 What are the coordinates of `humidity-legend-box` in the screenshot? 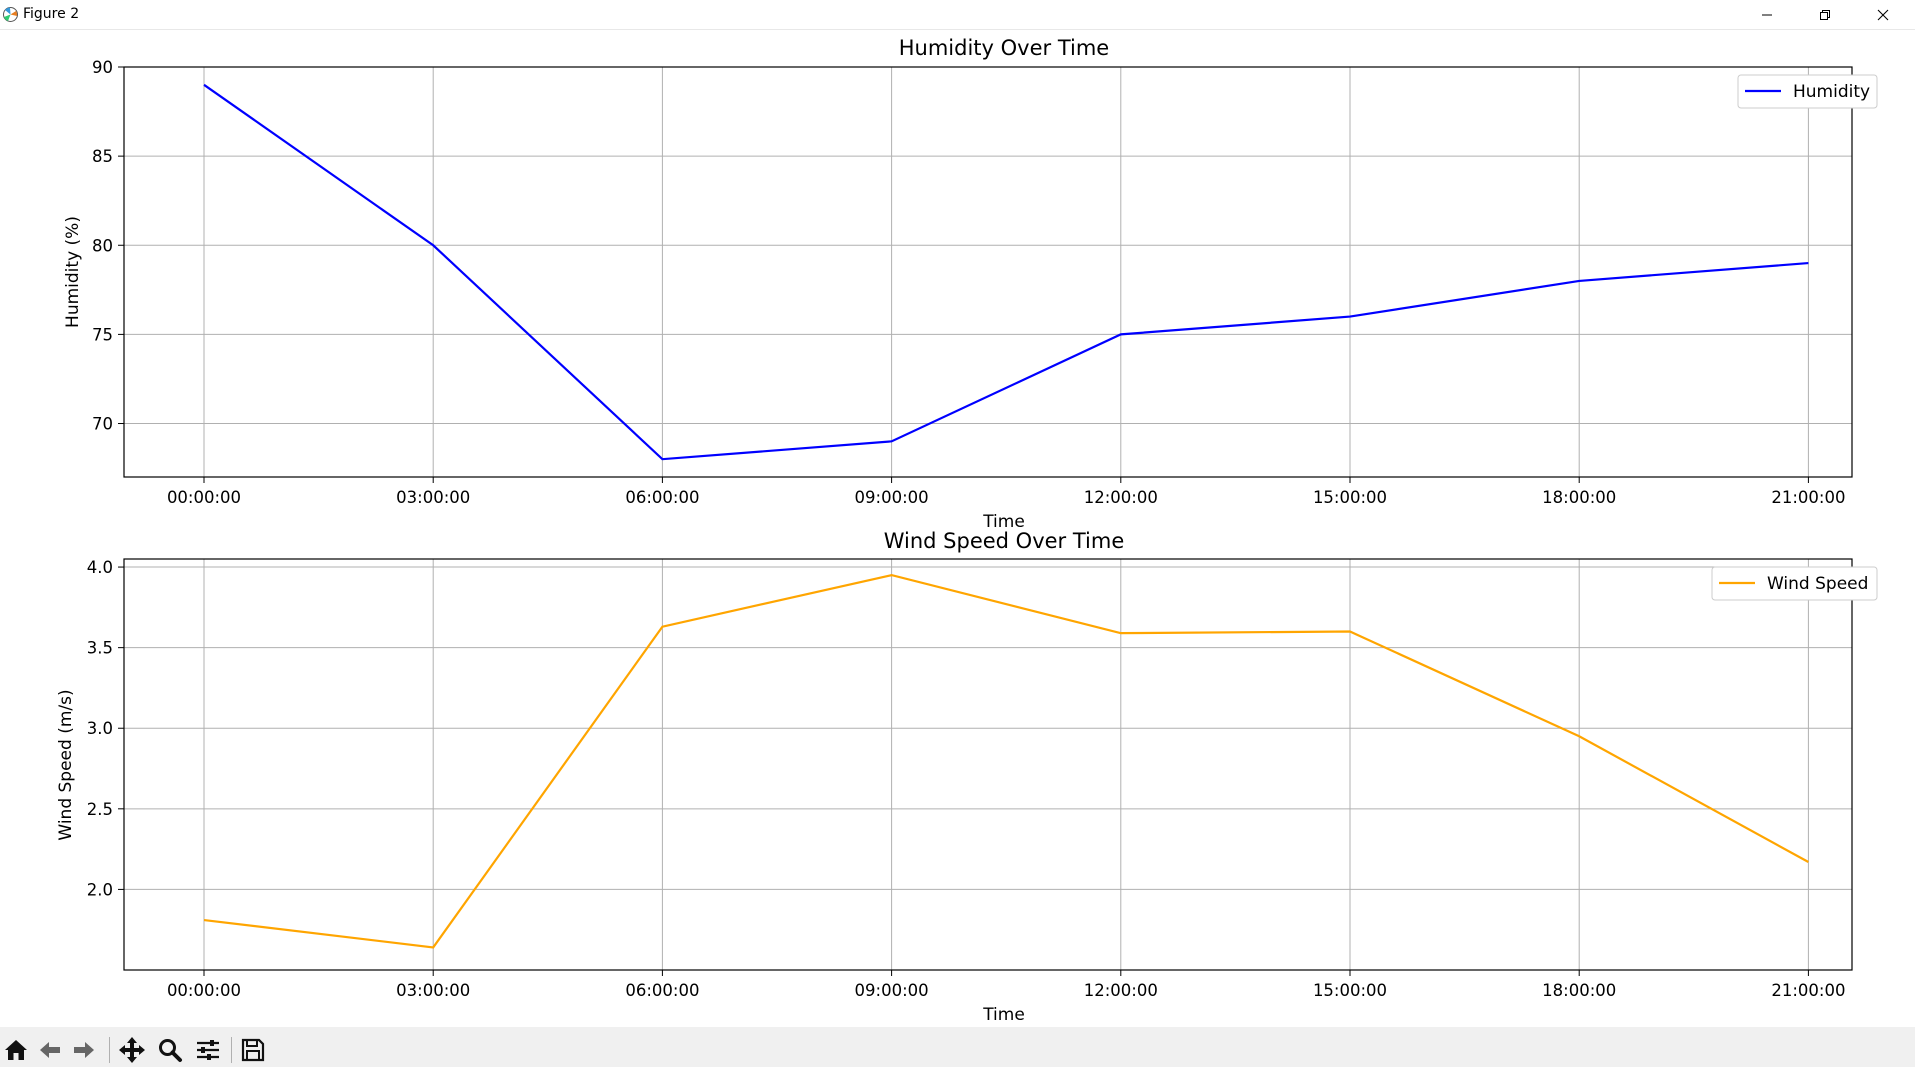 It's located at (1807, 91).